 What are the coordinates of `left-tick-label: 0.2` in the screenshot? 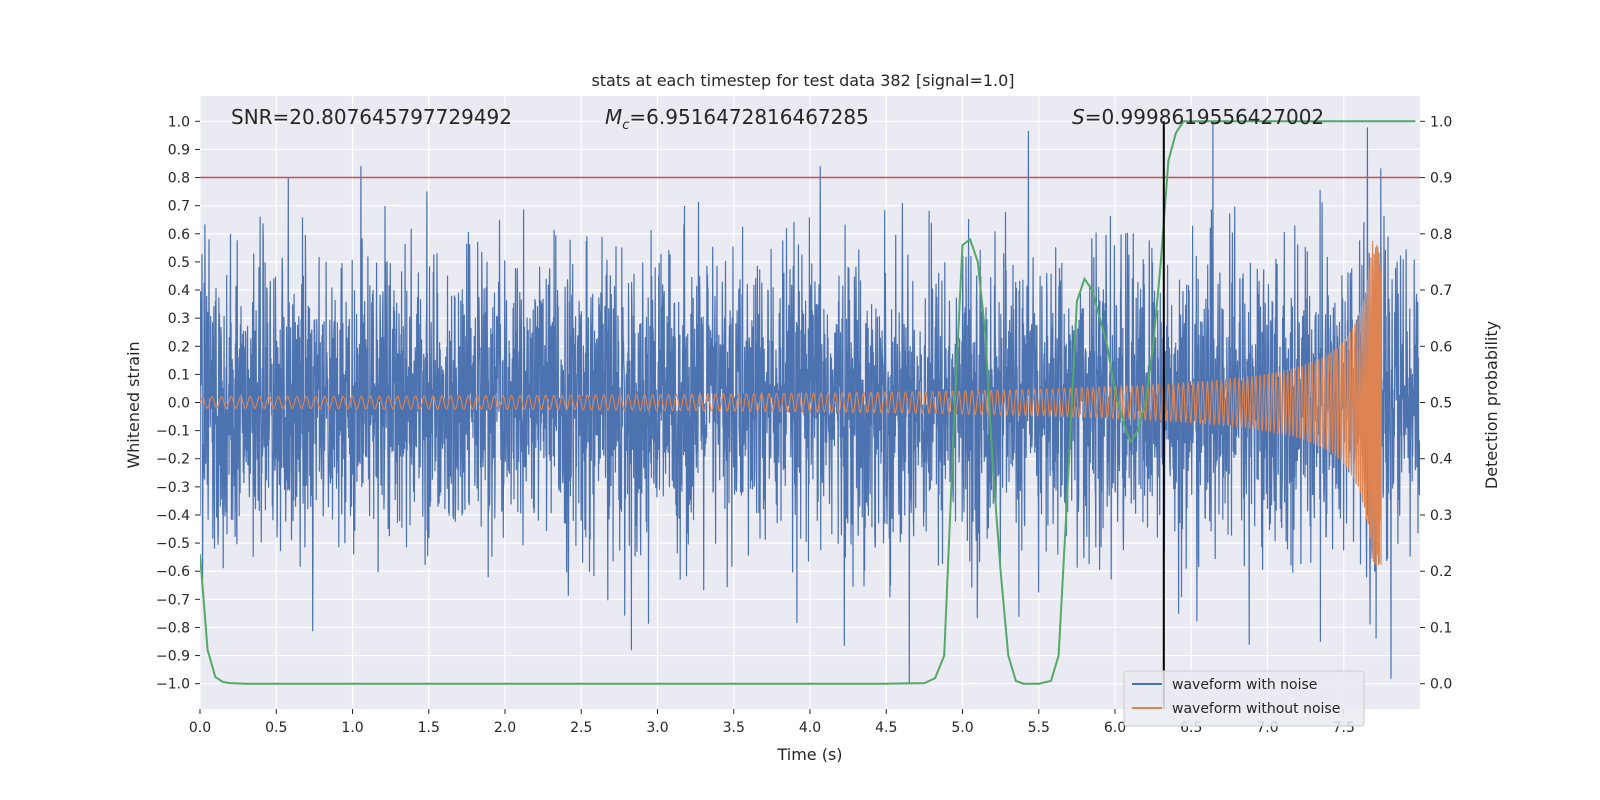 It's located at (179, 347).